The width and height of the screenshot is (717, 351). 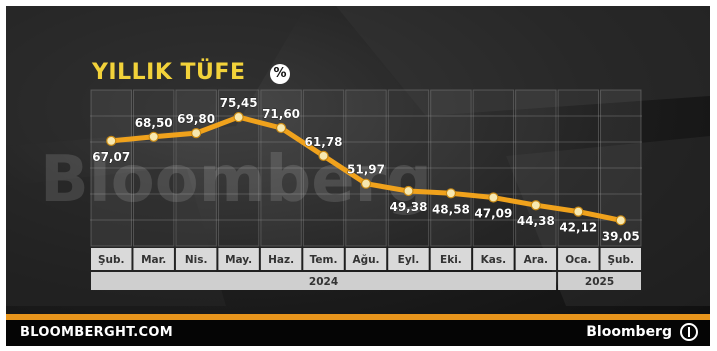 I want to click on x-tick-label: Ağu., so click(x=365, y=260).